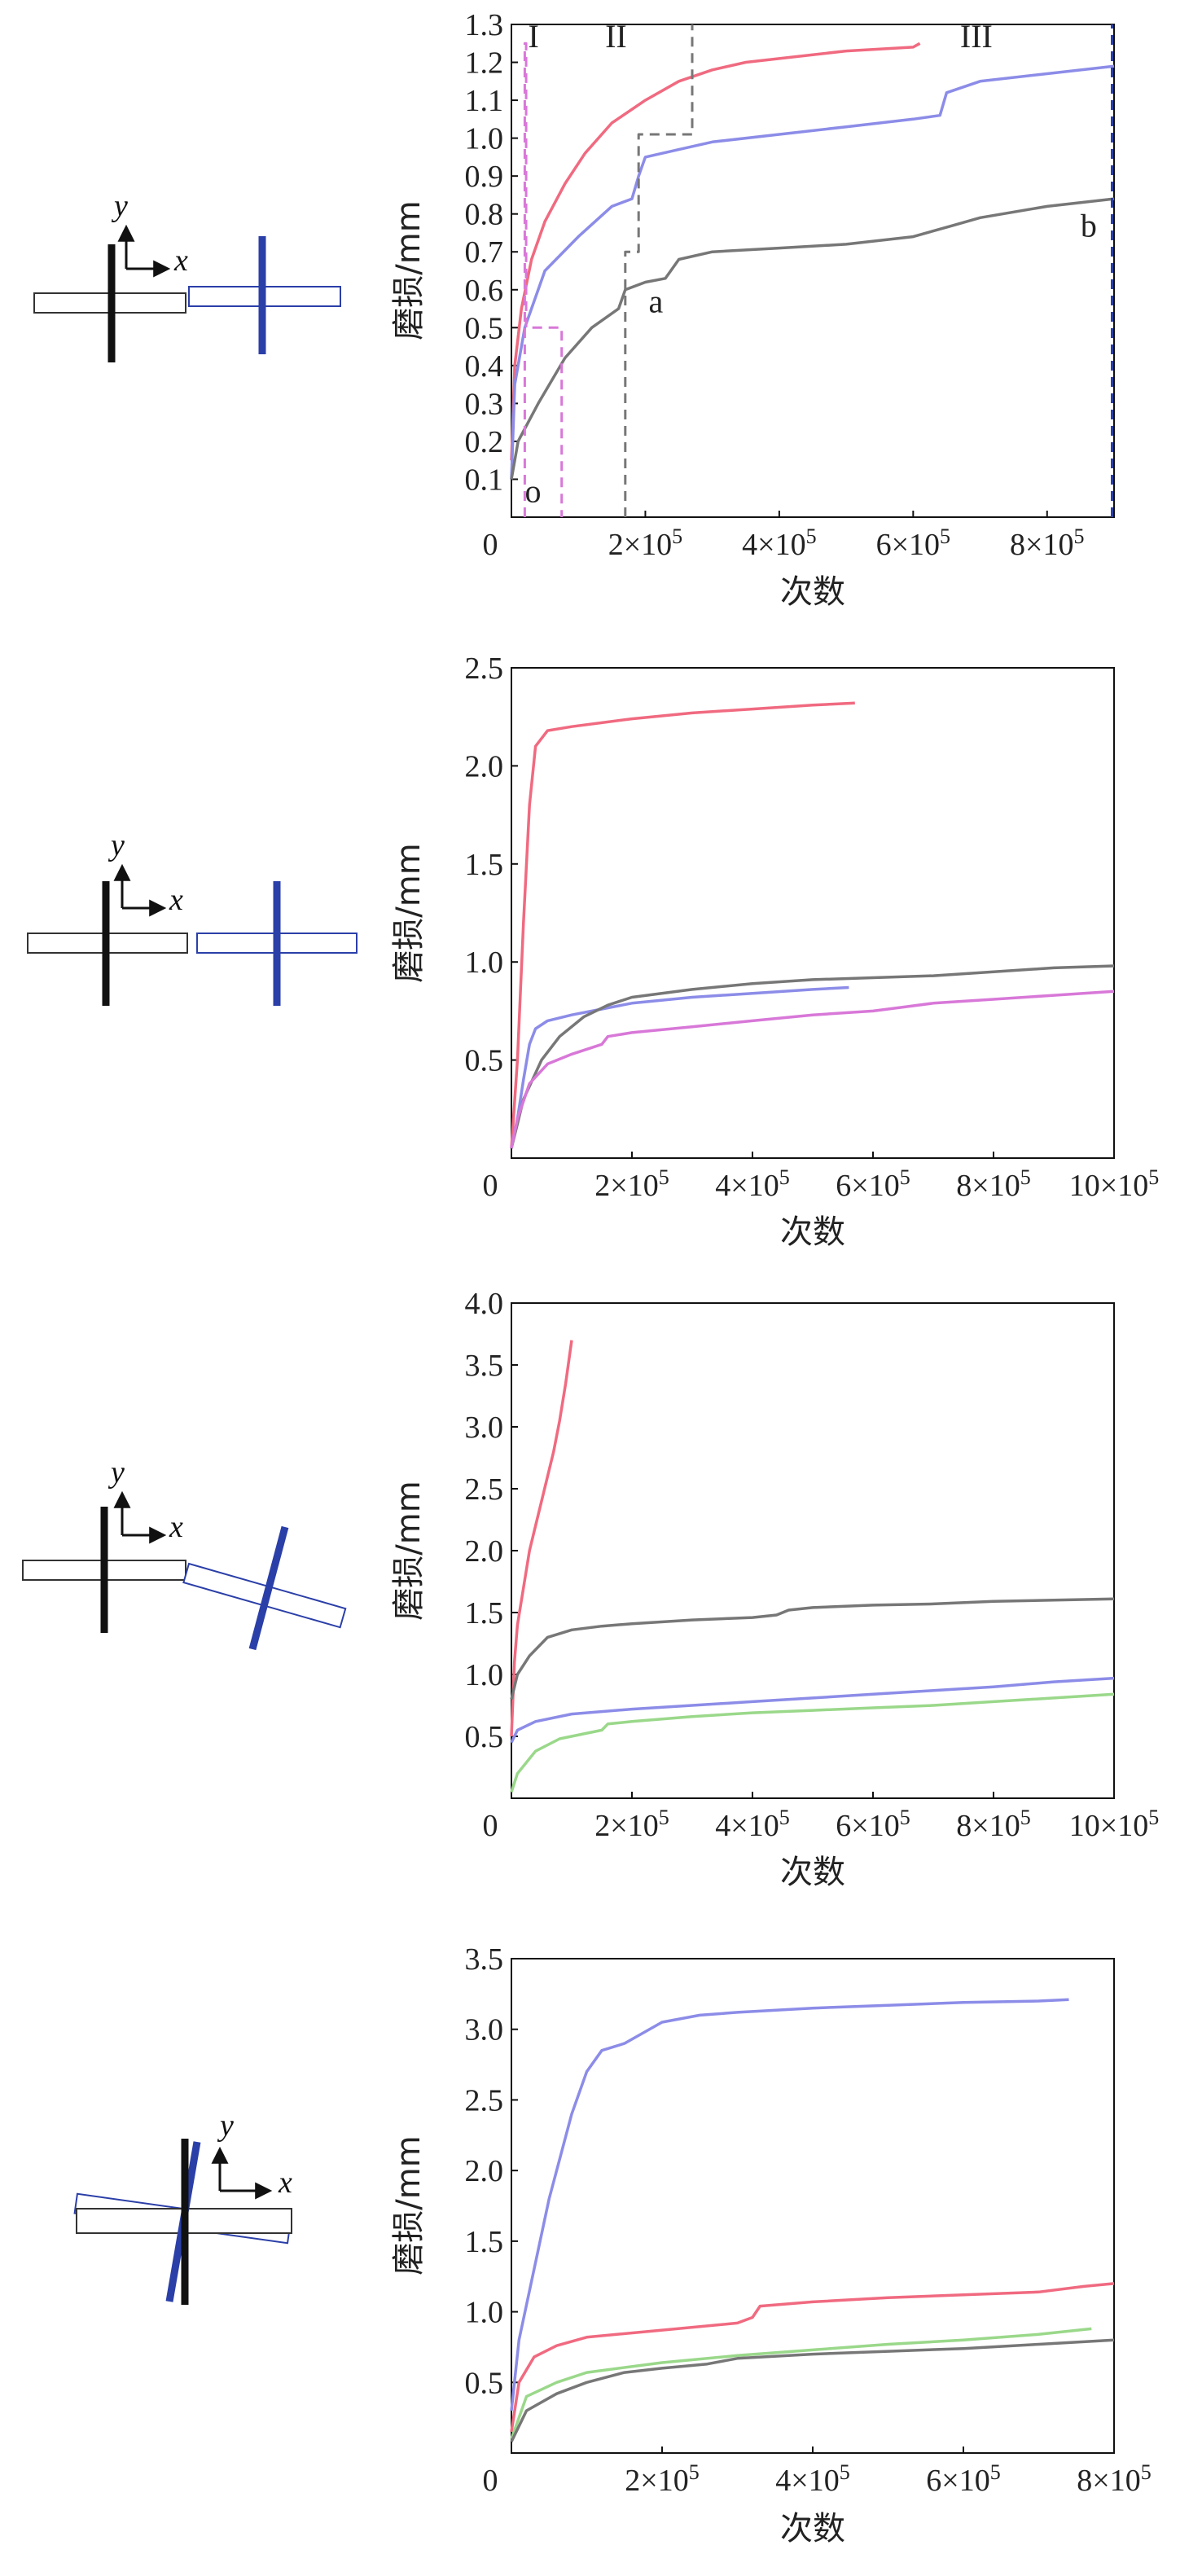 The height and width of the screenshot is (2576, 1202). Describe the element at coordinates (616, 36) in the screenshot. I see `annotation: II` at that location.